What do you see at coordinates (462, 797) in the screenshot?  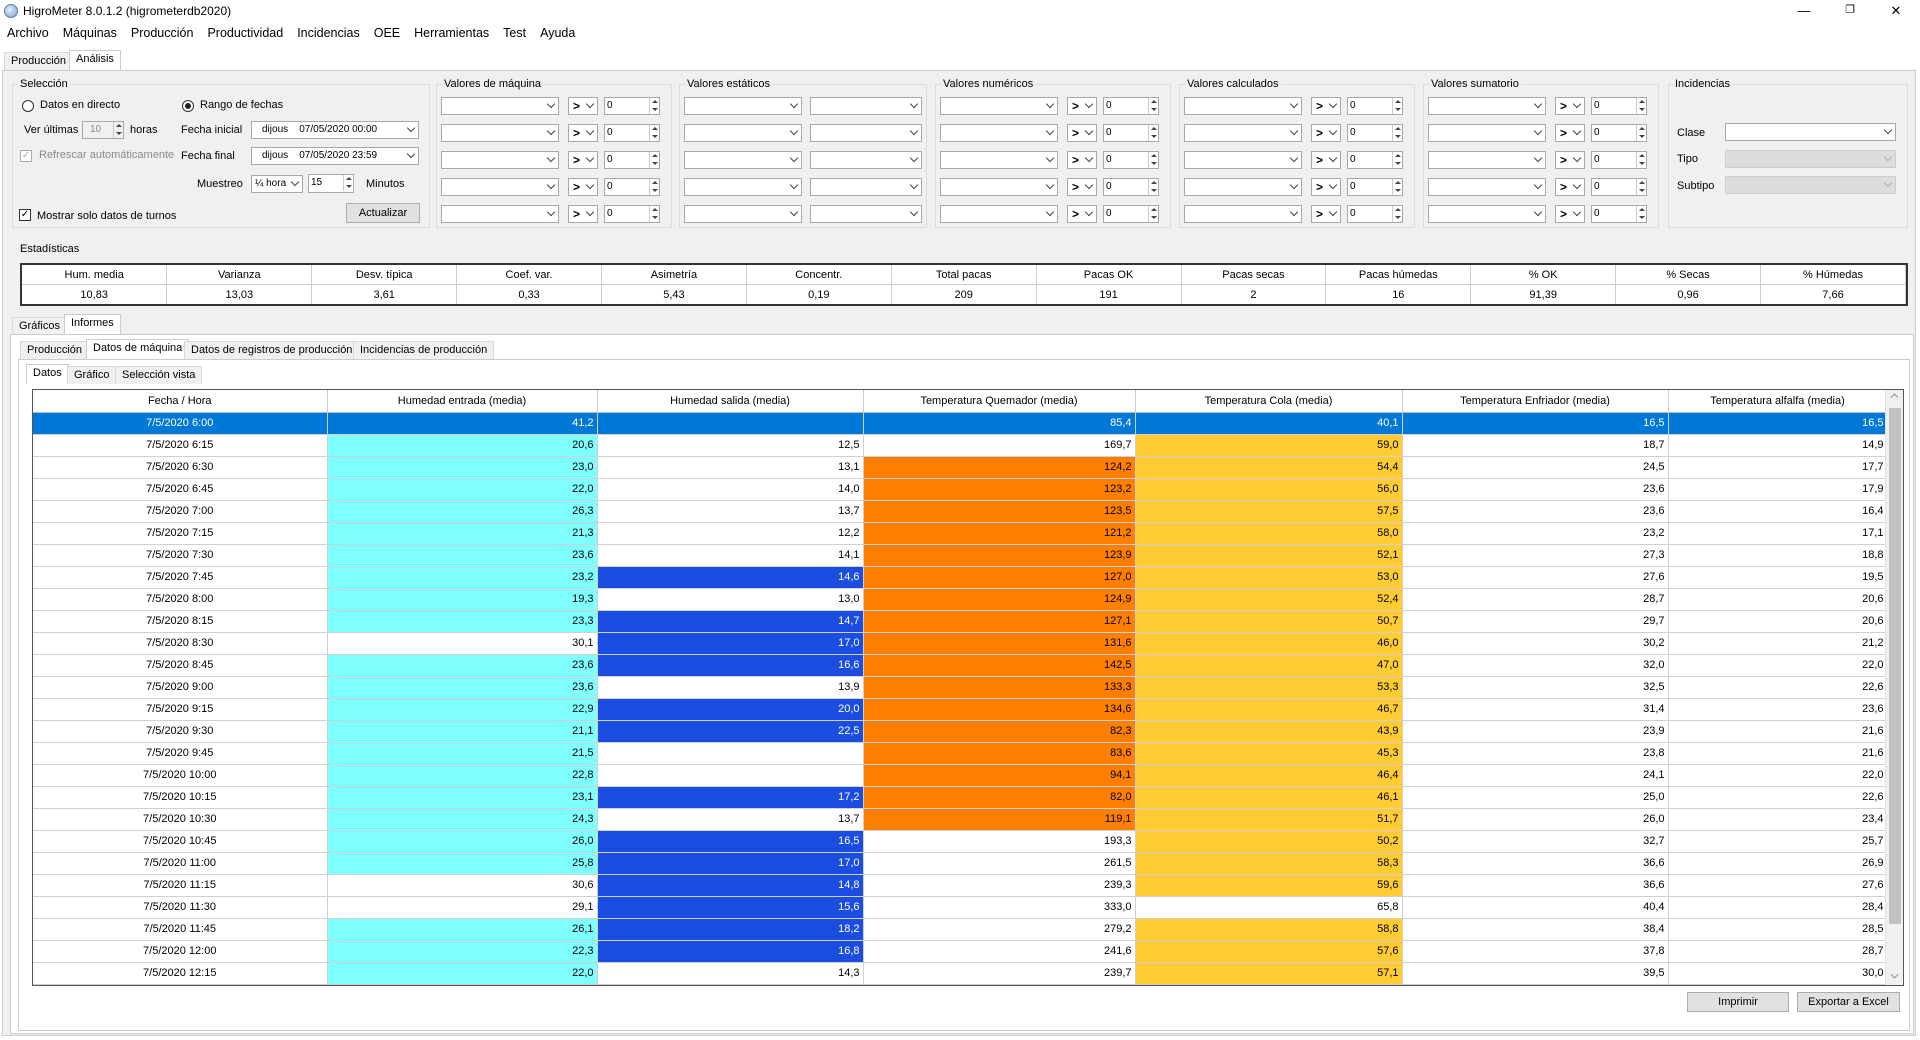 I see `table-cell: 23,1` at bounding box center [462, 797].